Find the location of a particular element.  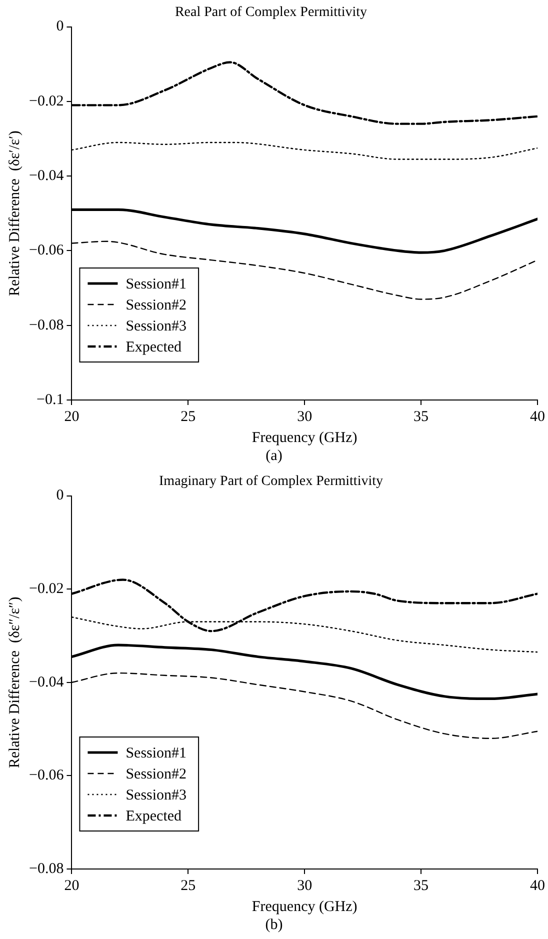

chart-title: Real Part of Complex Permittivity is located at coordinates (271, 12).